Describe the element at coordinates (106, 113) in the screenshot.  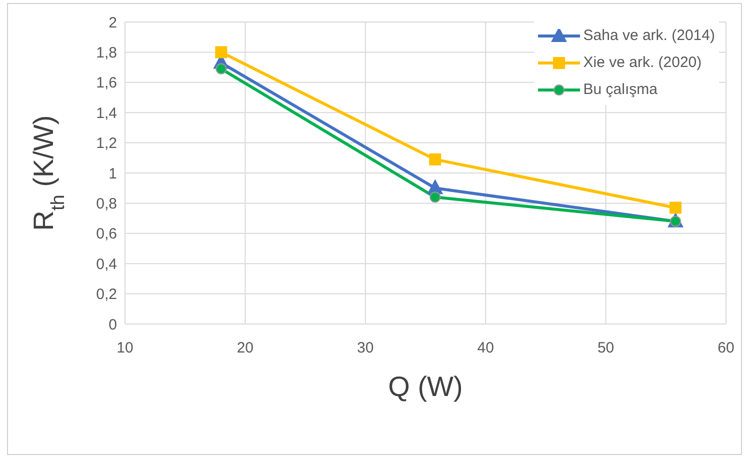
I see `y-tick-label: 1,4` at that location.